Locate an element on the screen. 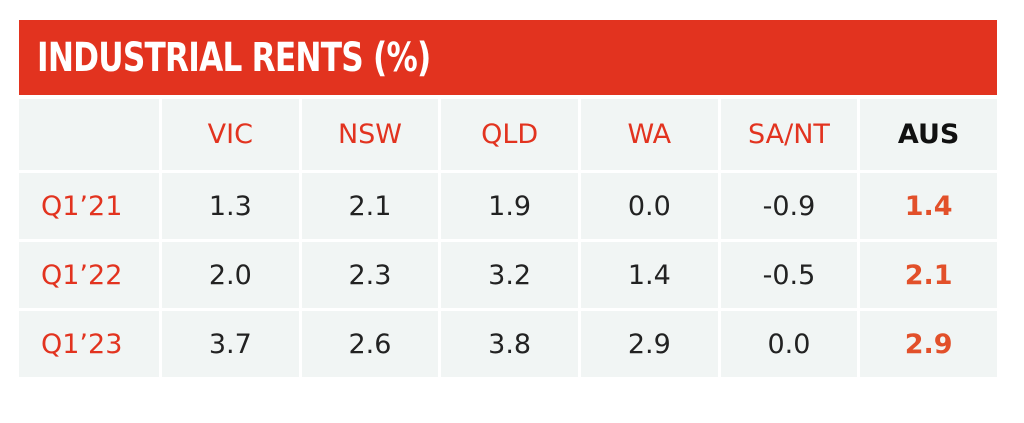 The width and height of the screenshot is (1024, 423). column-header-sa-nt: SA/NT is located at coordinates (789, 132).